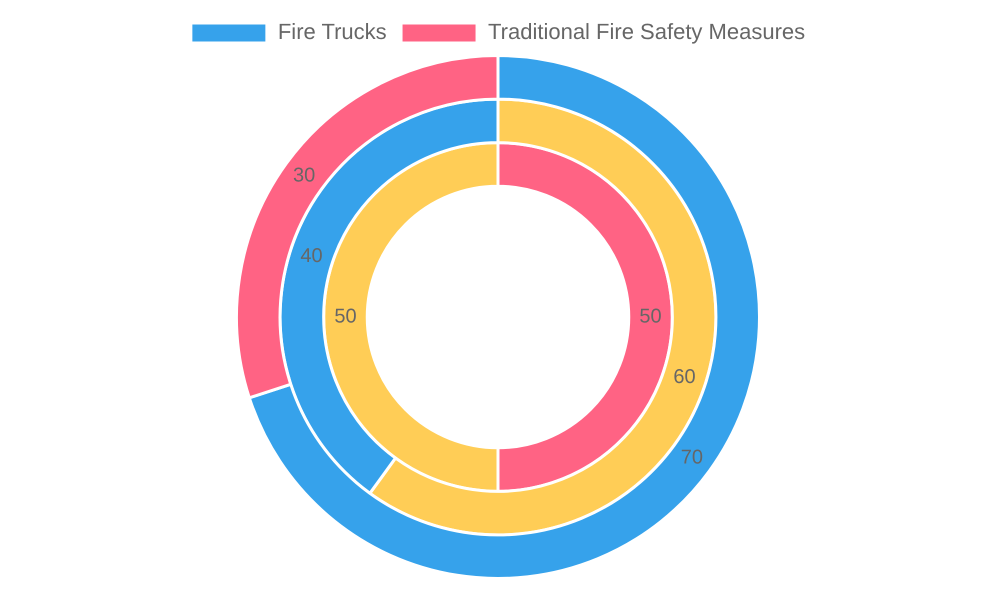  Describe the element at coordinates (304, 175) in the screenshot. I see `data-label: 30` at that location.